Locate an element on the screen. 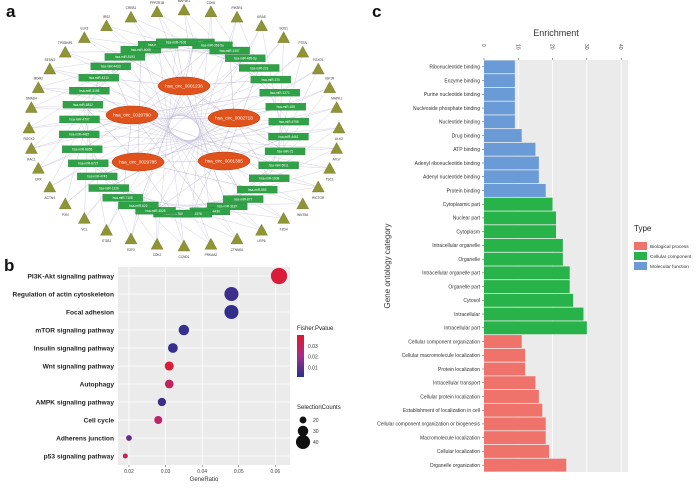 This screenshot has width=700, height=502. x-tick-label: 0.03 is located at coordinates (166, 472).